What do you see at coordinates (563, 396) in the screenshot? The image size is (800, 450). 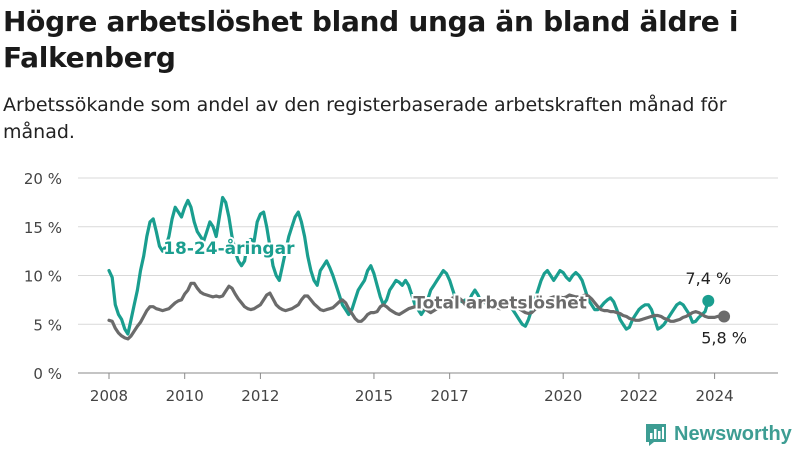 I see `x-tick-label: 2020` at bounding box center [563, 396].